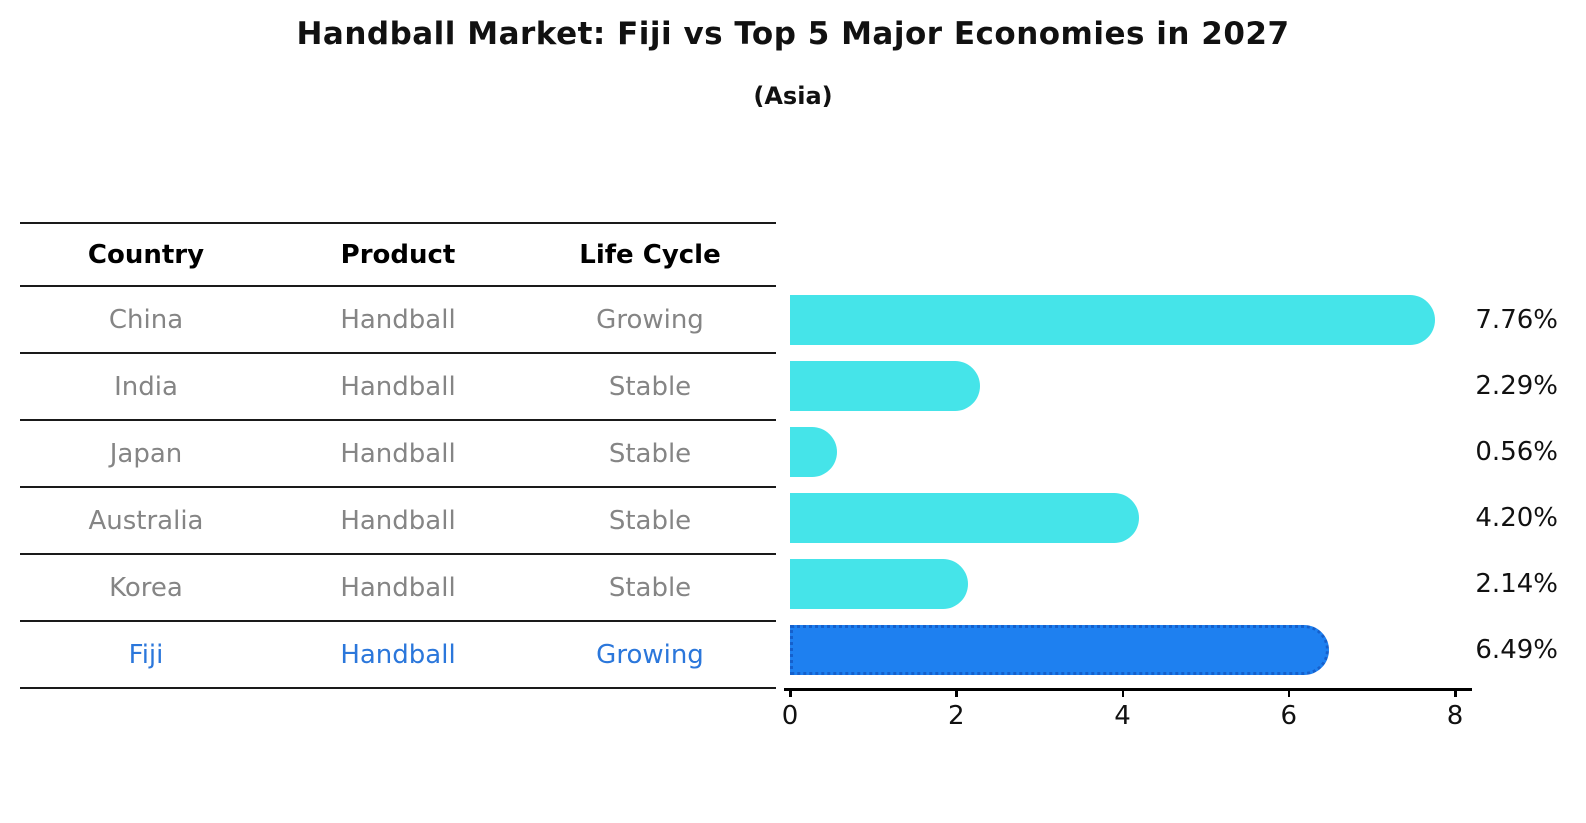  I want to click on table-header-row: Country Product Life Cycle, so click(398, 255).